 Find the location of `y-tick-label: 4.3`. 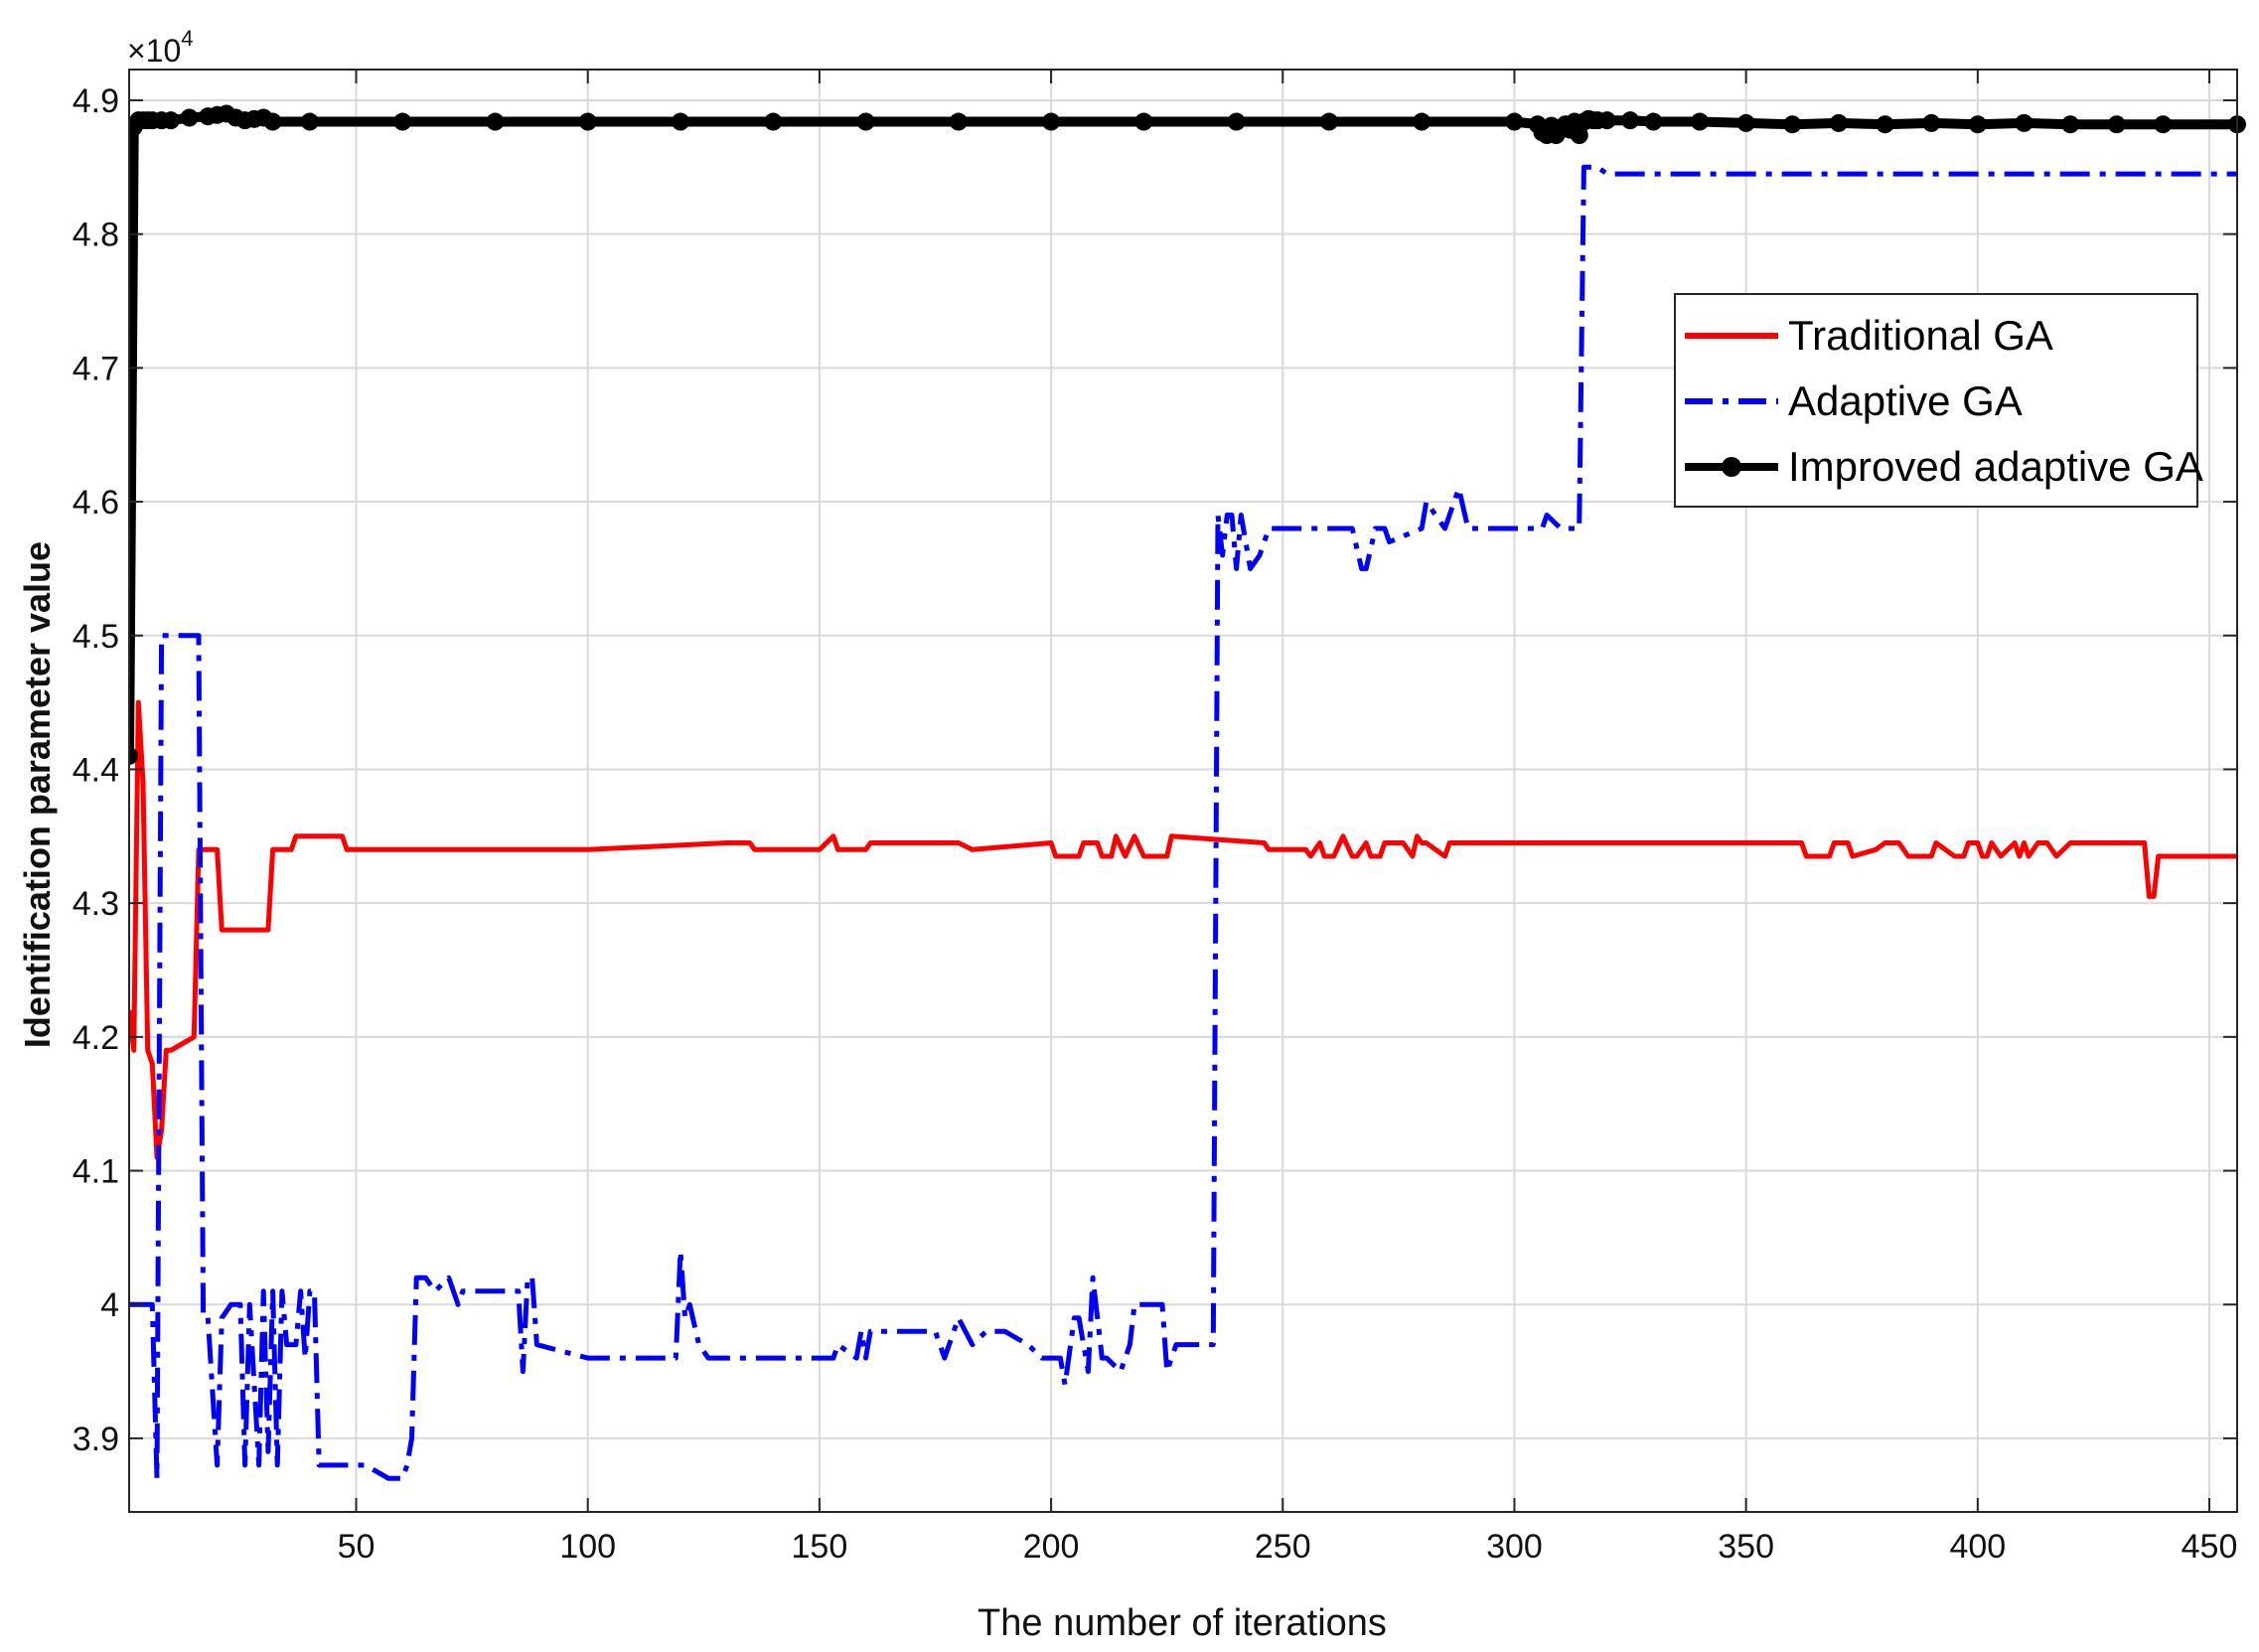

y-tick-label: 4.3 is located at coordinates (96, 904).